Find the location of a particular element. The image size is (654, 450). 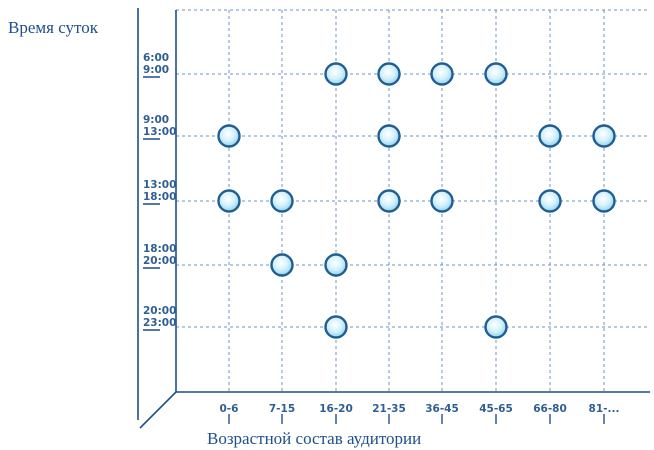

y-tick-label-3-start: 18:00 is located at coordinates (159, 249).